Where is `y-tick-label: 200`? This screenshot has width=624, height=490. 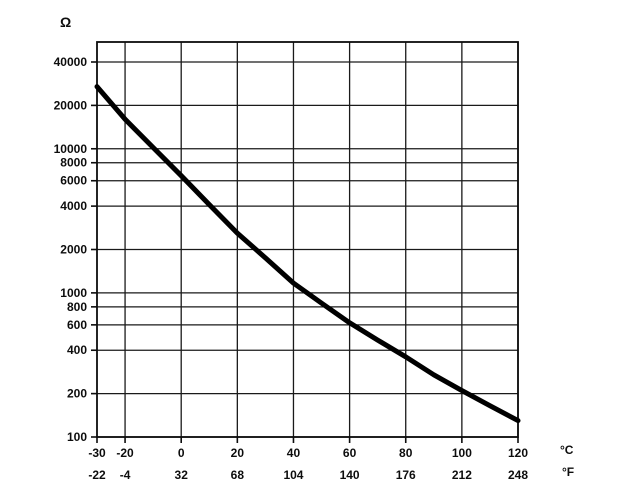 y-tick-label: 200 is located at coordinates (77, 394).